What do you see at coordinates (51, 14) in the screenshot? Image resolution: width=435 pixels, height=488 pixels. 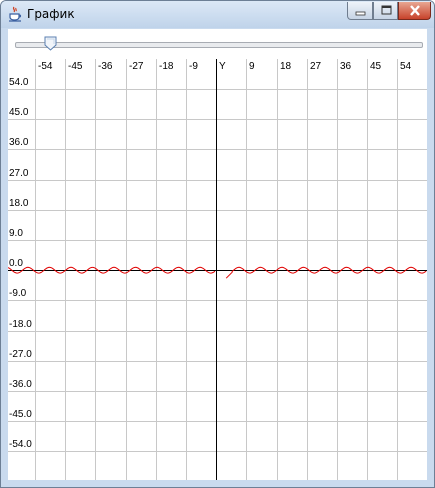 I see `window-title: График` at bounding box center [51, 14].